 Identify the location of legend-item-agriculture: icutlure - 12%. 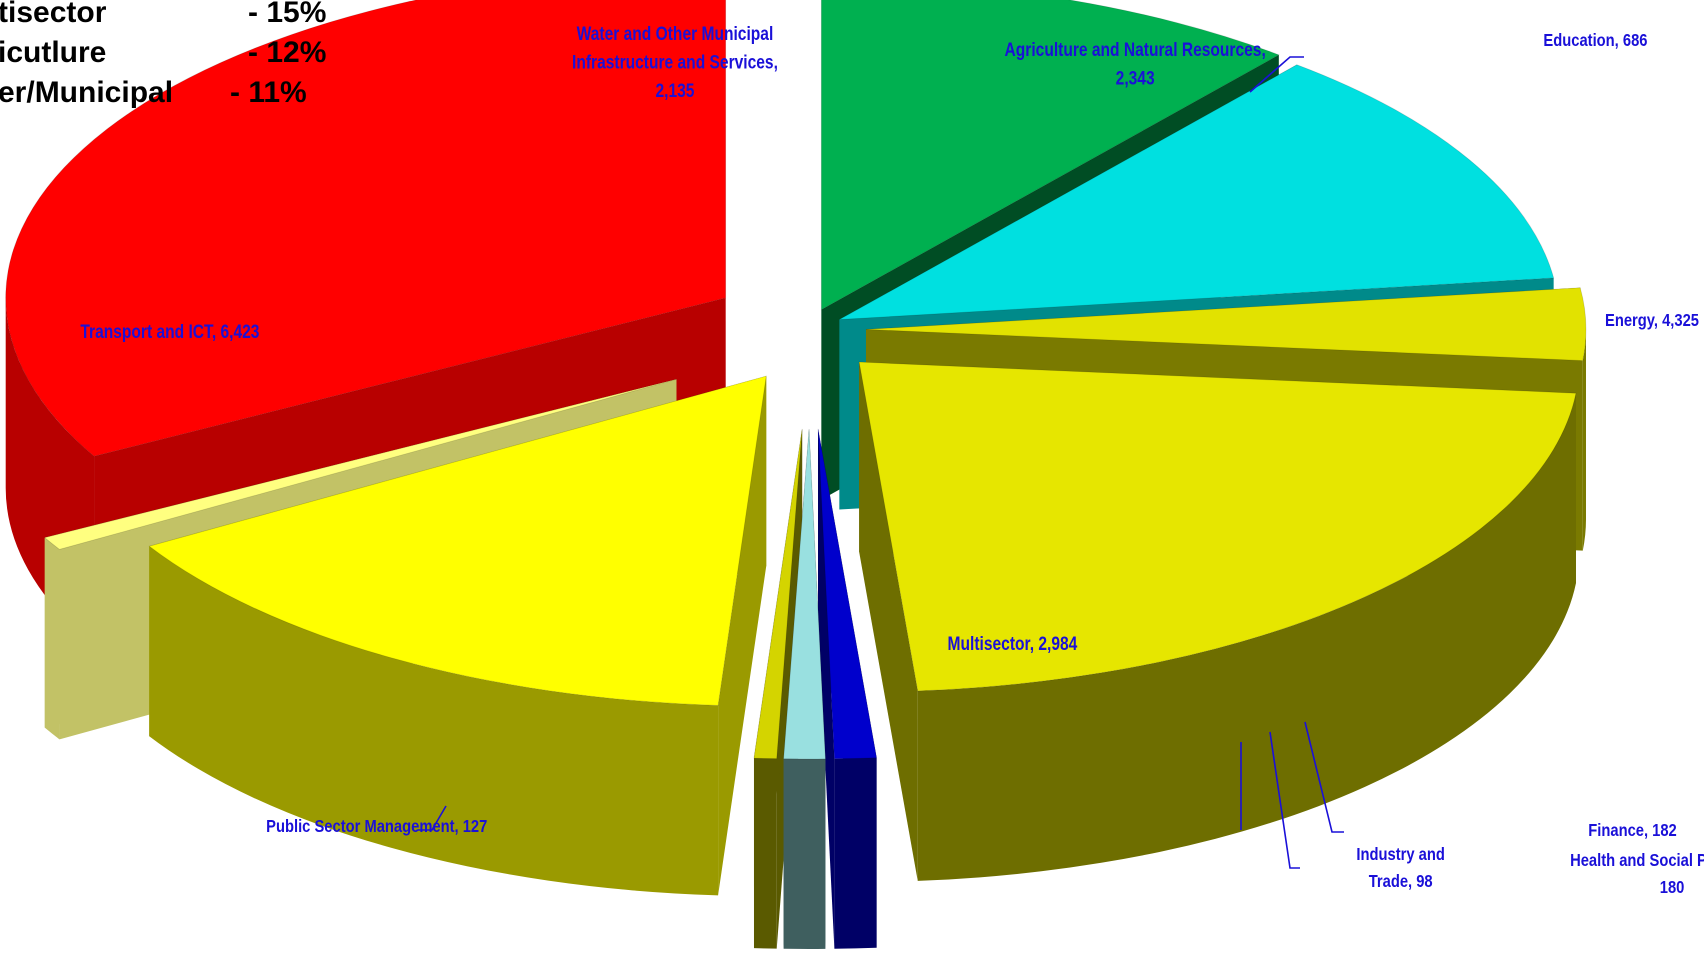
(163, 53).